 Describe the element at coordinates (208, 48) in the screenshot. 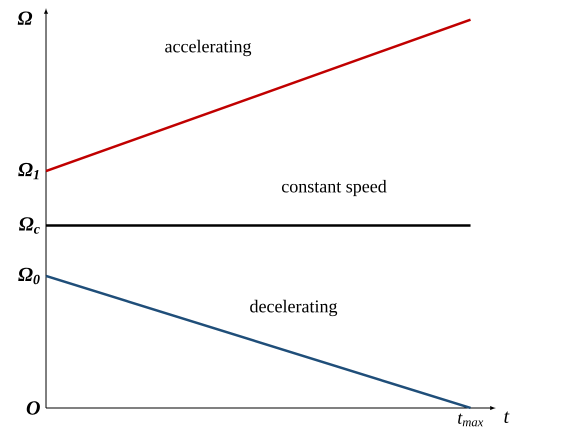

I see `annotation: accelerating` at that location.